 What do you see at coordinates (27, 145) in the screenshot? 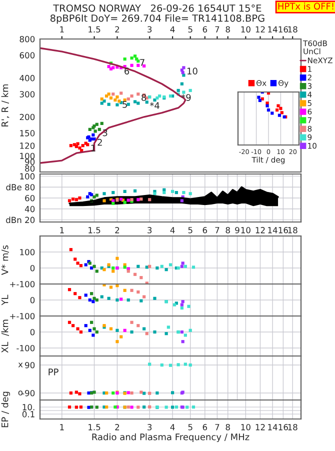
I see `y-tick-label: 120` at bounding box center [27, 145].